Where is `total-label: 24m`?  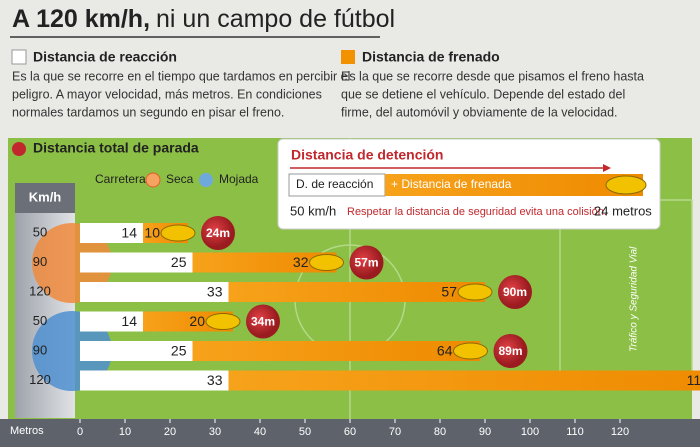 total-label: 24m is located at coordinates (218, 233).